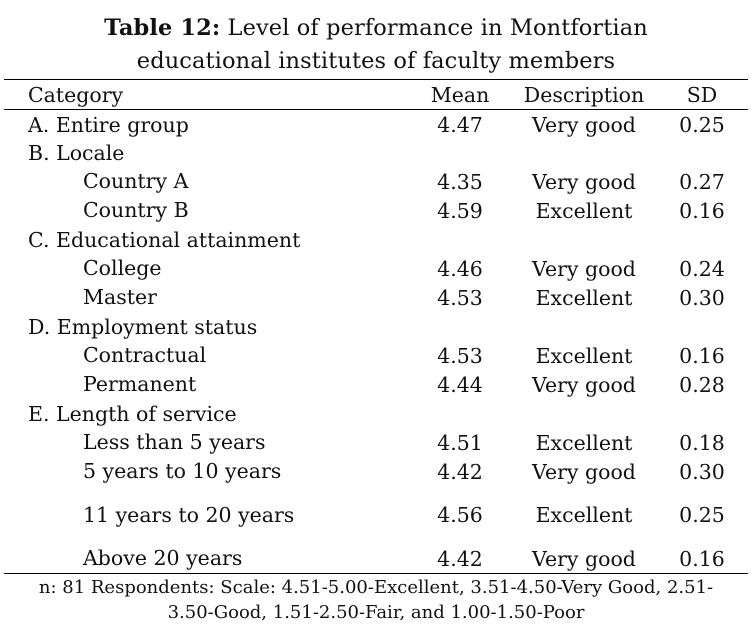  What do you see at coordinates (145, 355) in the screenshot?
I see `row-category: Contractual` at bounding box center [145, 355].